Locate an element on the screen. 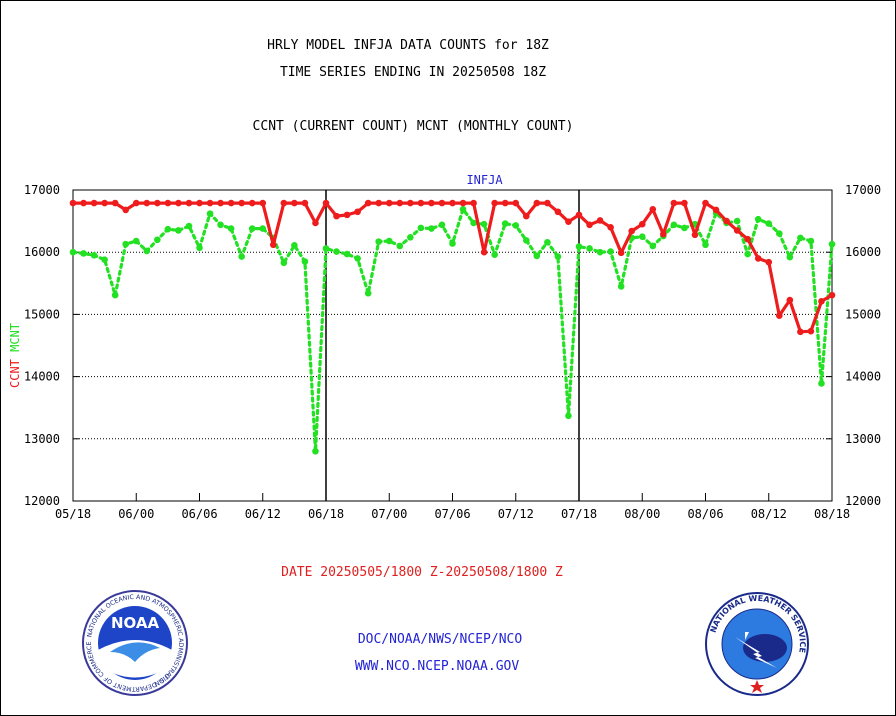 Image resolution: width=896 pixels, height=716 pixels. y-tick-label-left: 17000 is located at coordinates (42, 190).